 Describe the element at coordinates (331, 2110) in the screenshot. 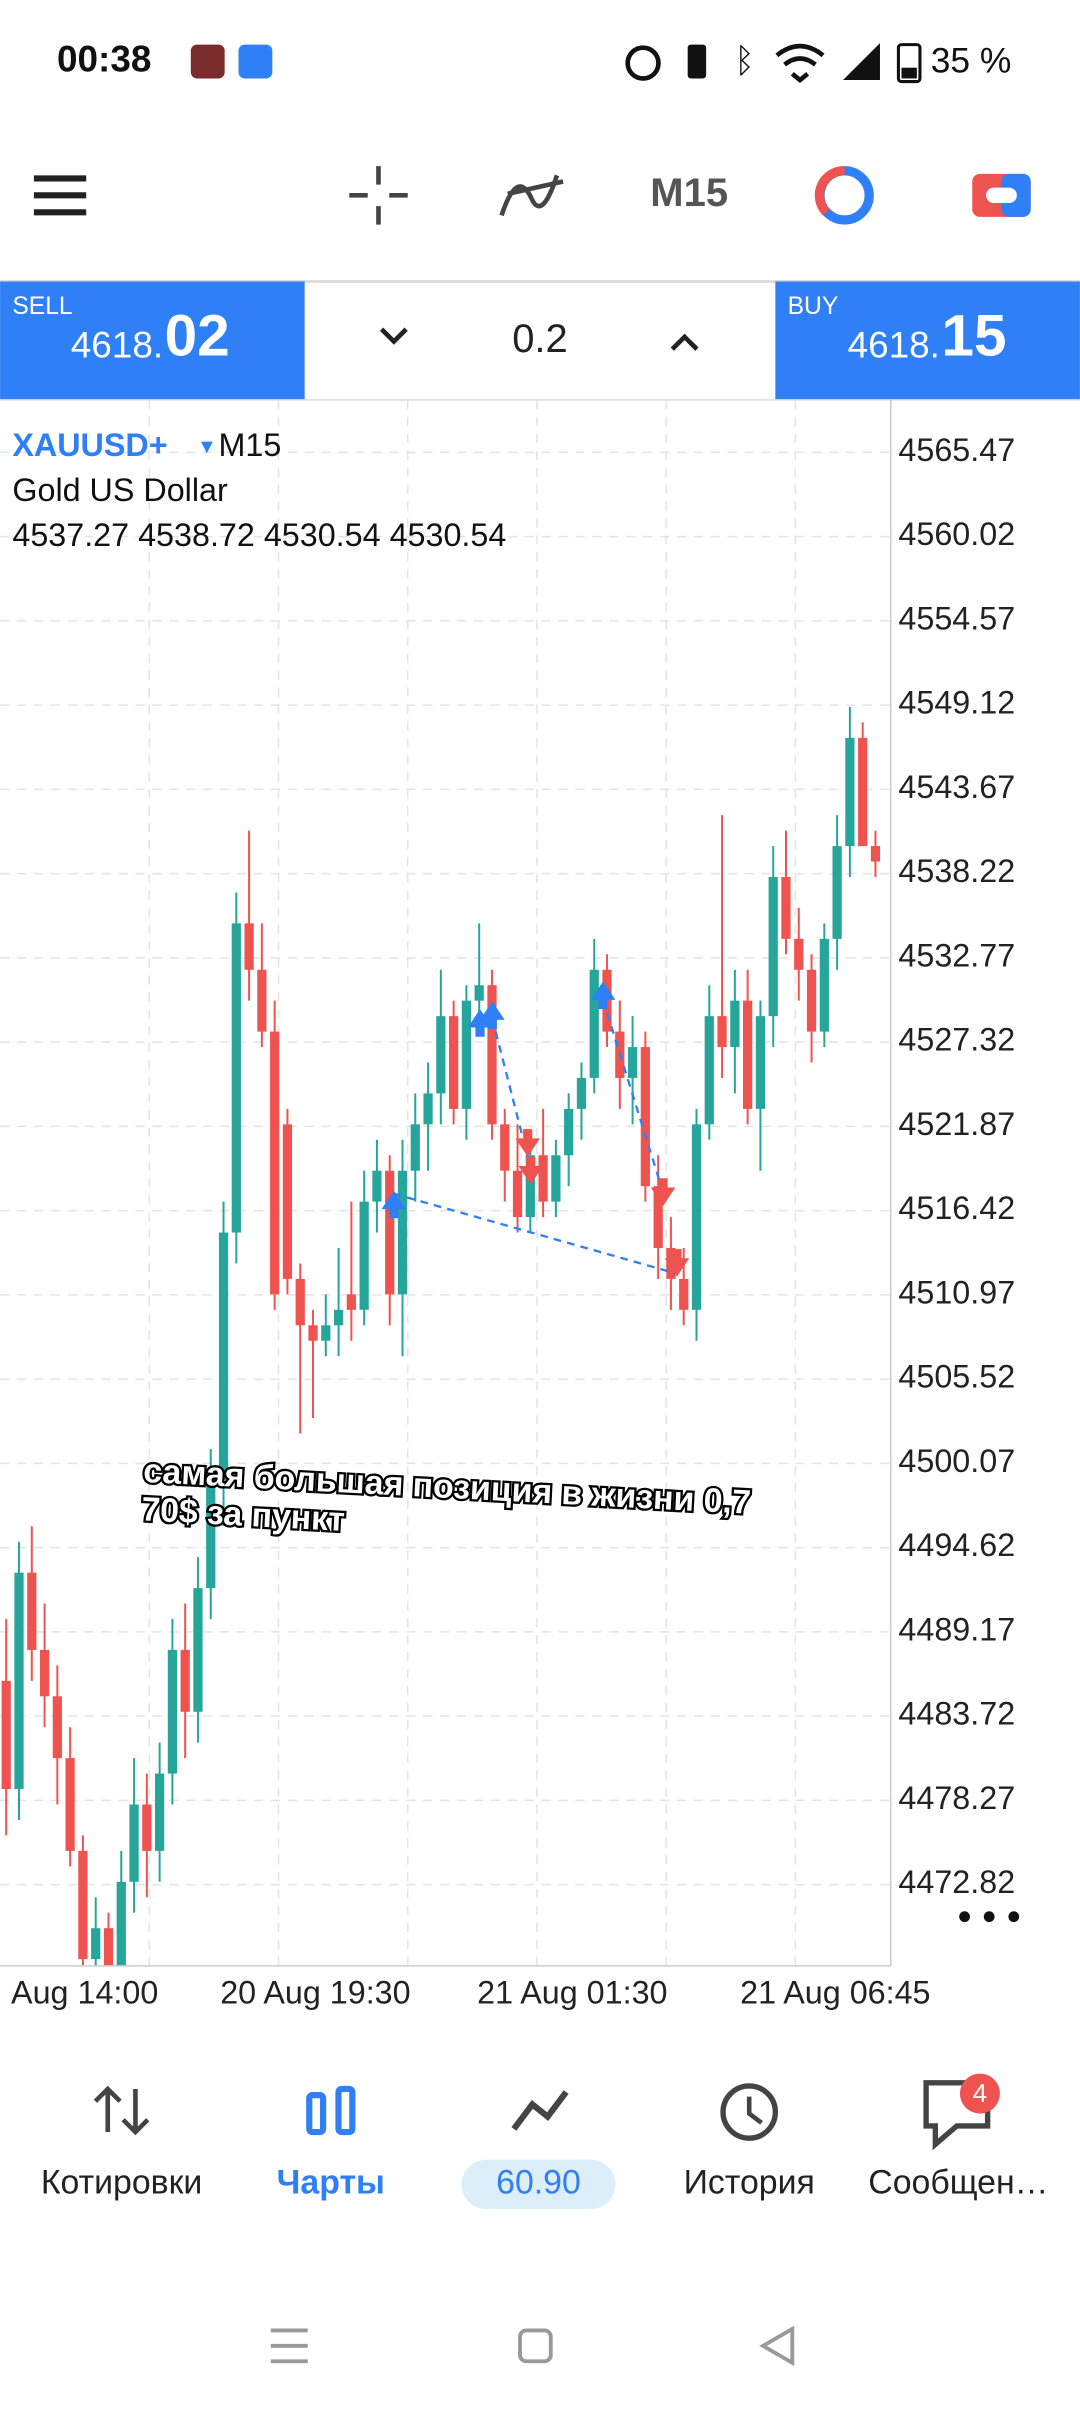

I see `charts-icon` at that location.